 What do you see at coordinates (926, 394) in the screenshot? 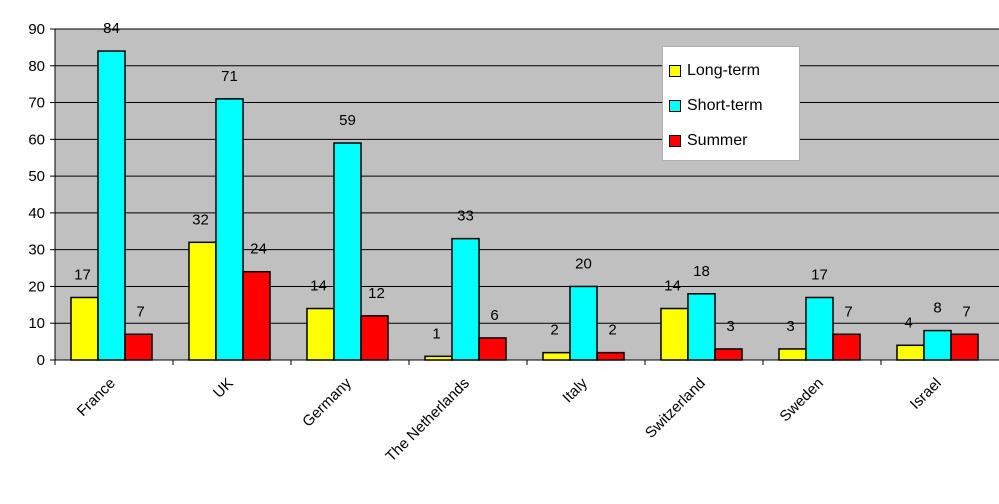
I see `x-tick-label: Israel` at bounding box center [926, 394].